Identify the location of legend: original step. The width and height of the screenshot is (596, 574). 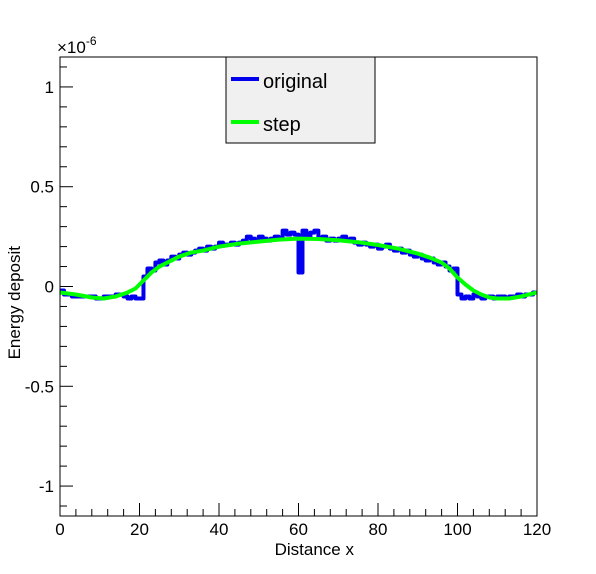
(300, 100).